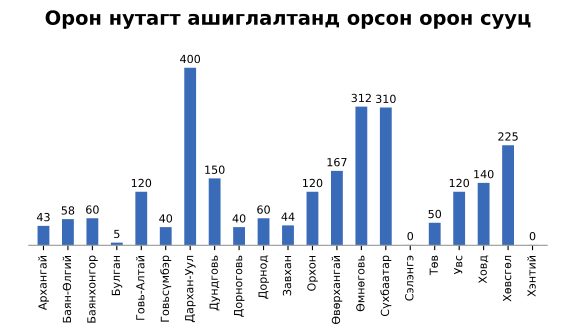  I want to click on x-tick-label: Өмнөговь, so click(360, 284).